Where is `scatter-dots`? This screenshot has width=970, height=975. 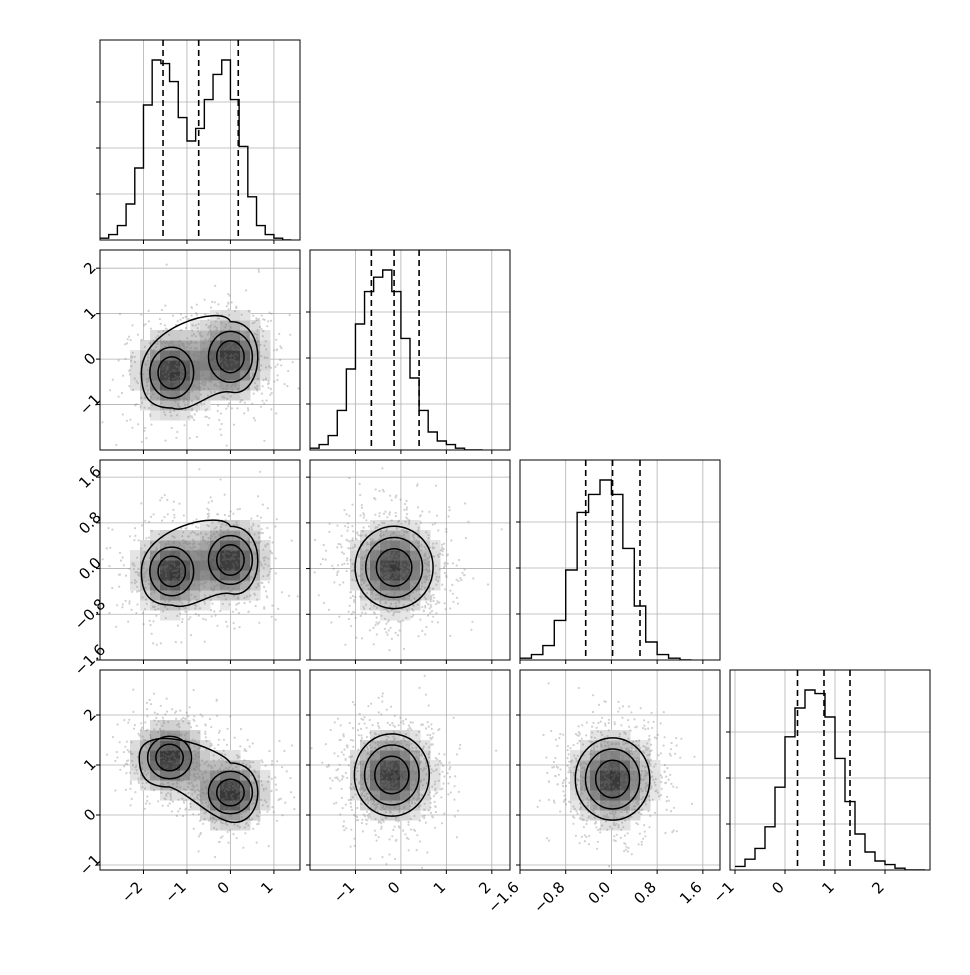 scatter-dots is located at coordinates (200, 557).